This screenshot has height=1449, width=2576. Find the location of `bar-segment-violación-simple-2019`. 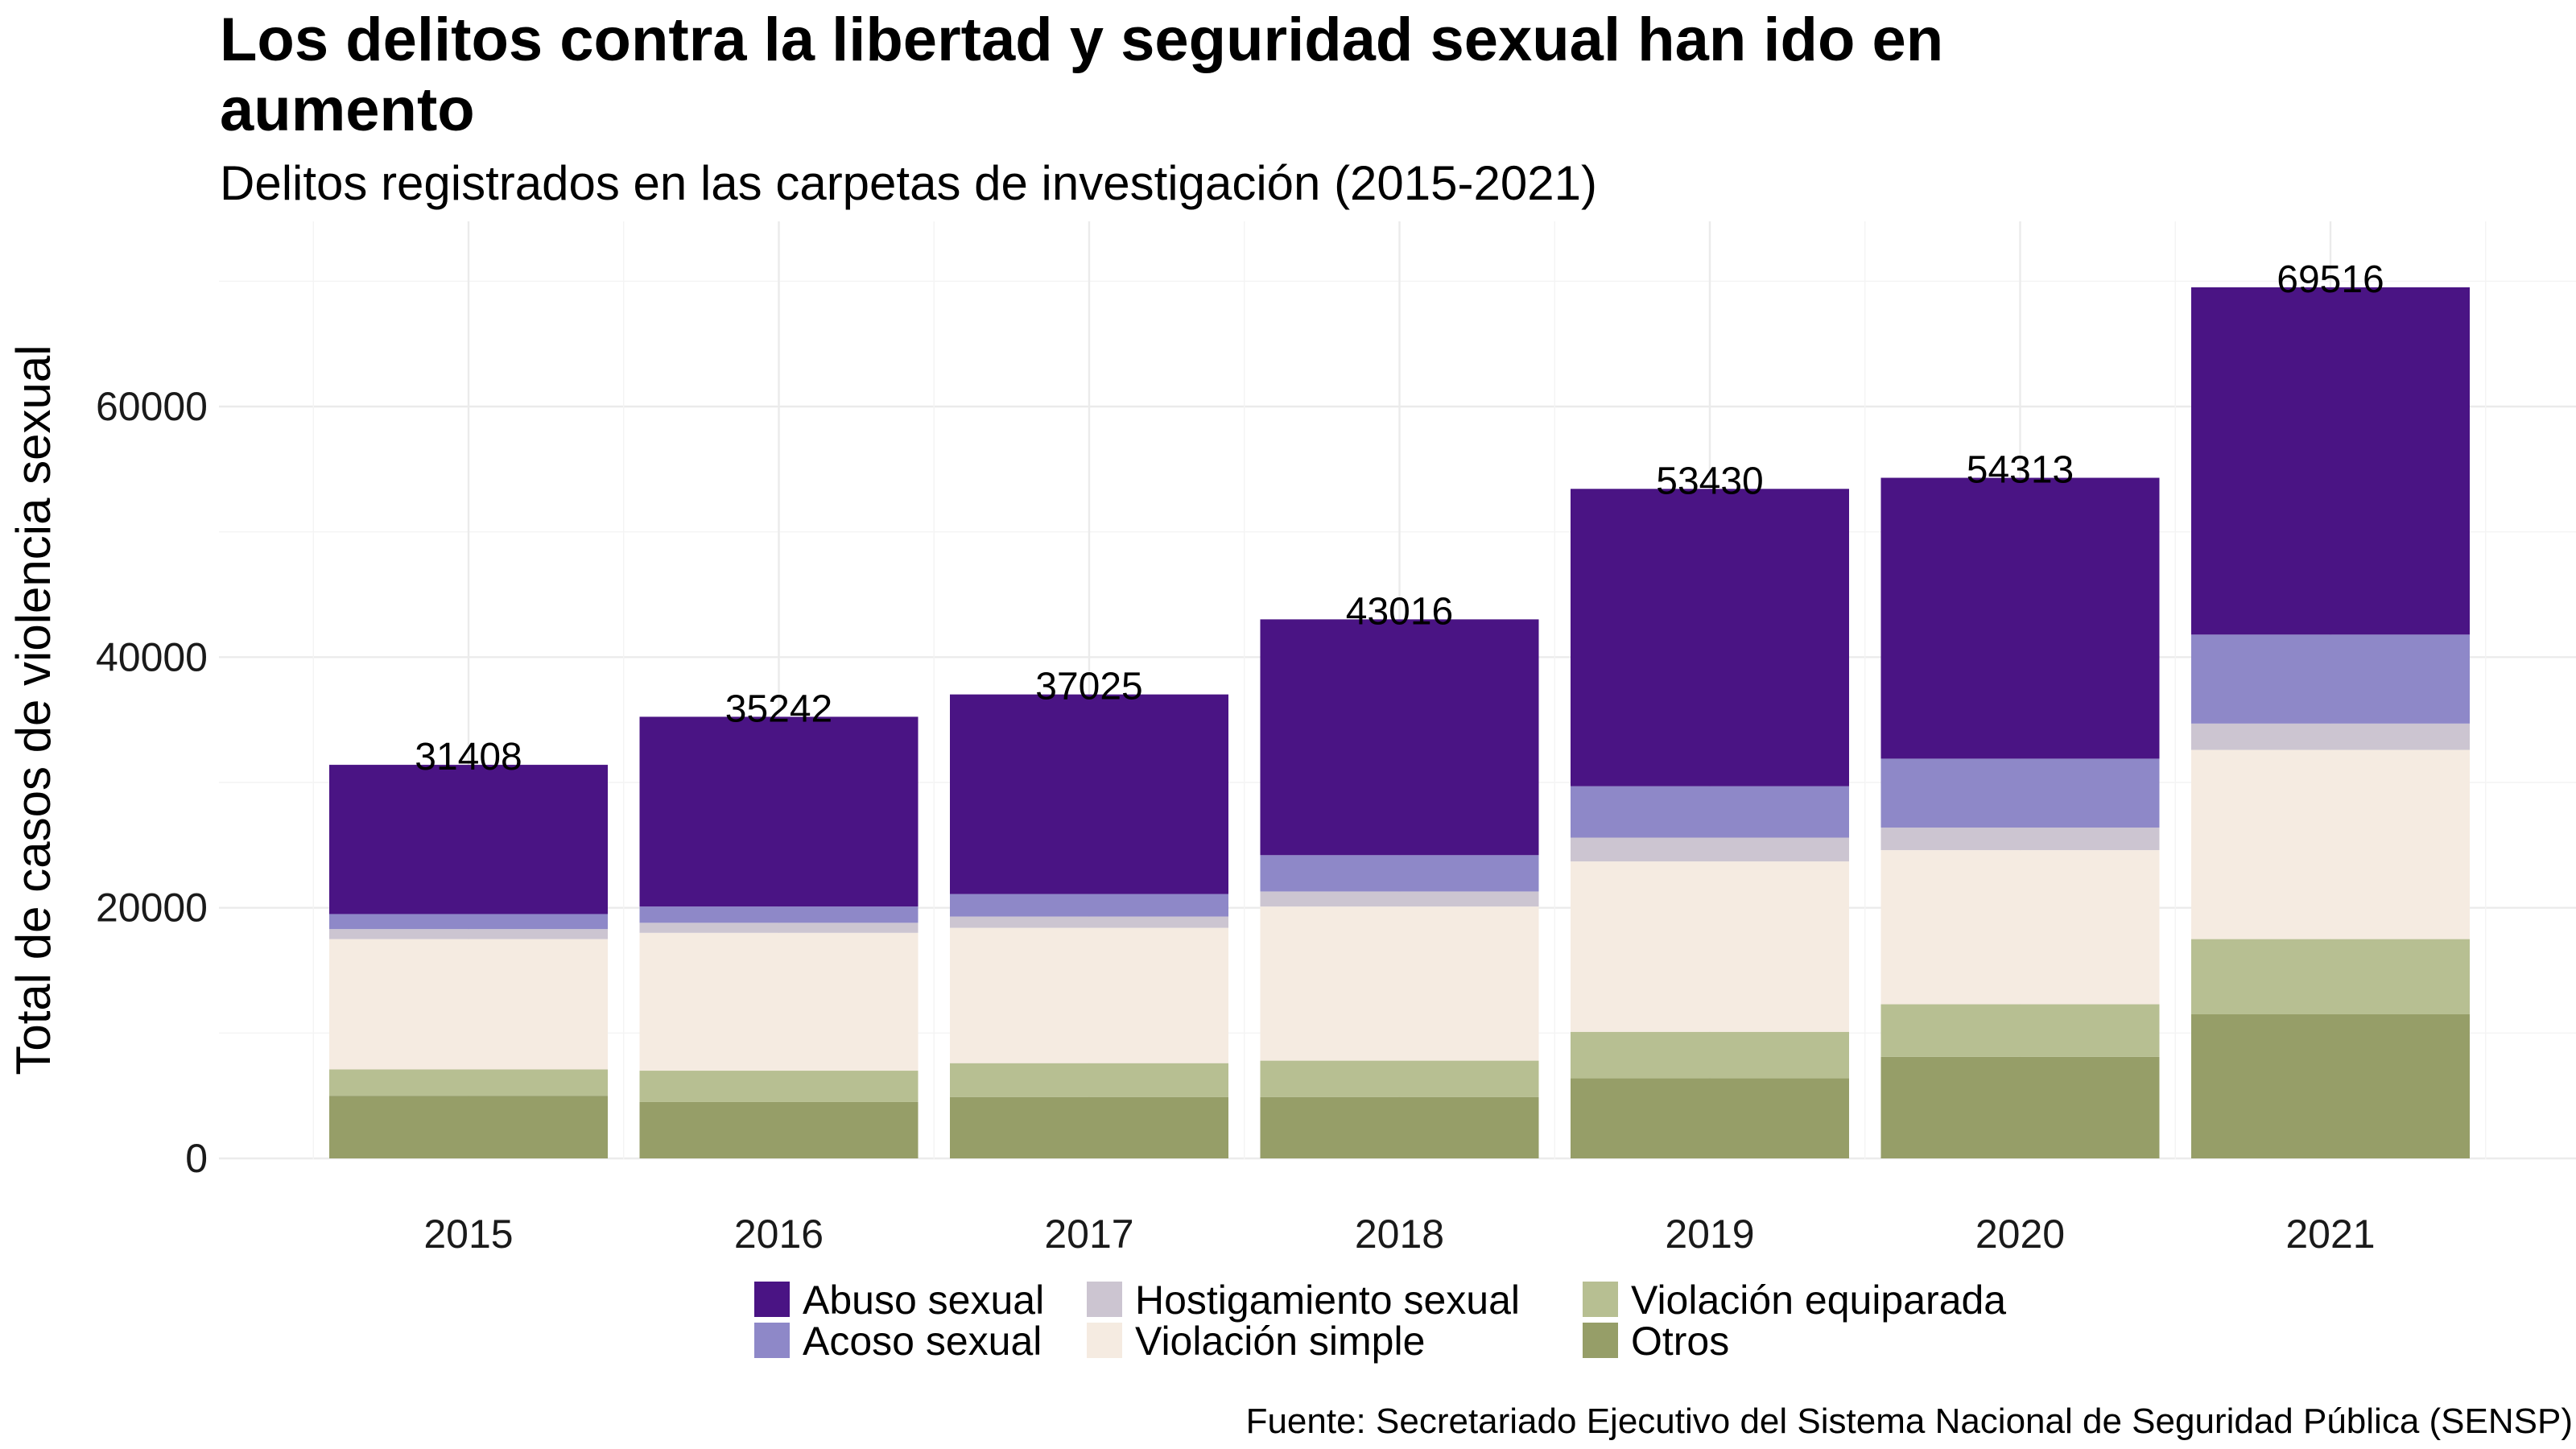

bar-segment-violación-simple-2019 is located at coordinates (1710, 946).